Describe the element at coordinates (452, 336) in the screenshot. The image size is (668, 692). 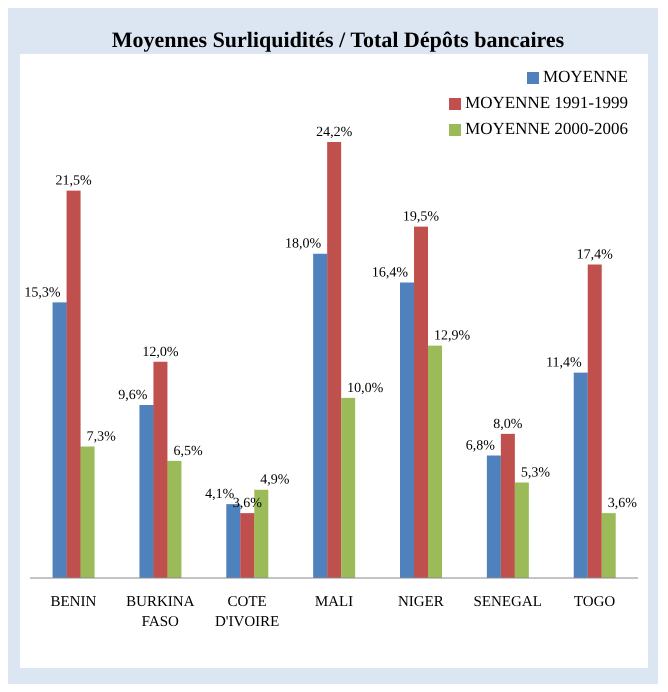
I see `data-label: 12,9%` at that location.